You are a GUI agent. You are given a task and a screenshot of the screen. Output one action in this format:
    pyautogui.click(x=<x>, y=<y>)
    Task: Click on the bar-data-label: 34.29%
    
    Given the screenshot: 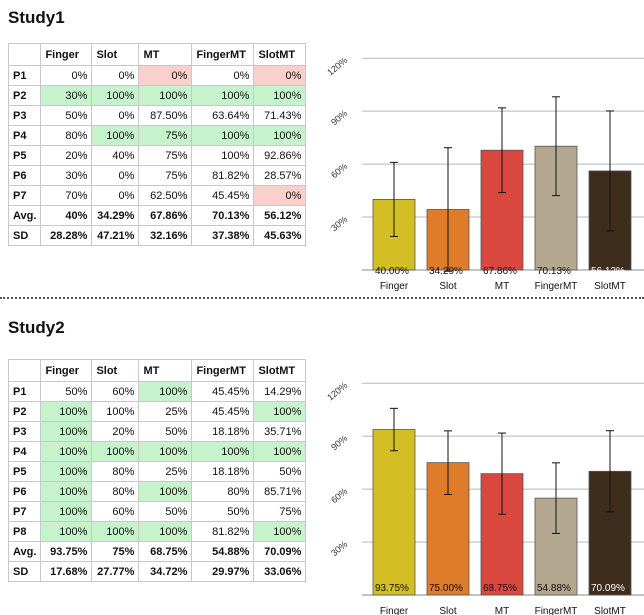 What is the action you would take?
    pyautogui.click(x=446, y=271)
    